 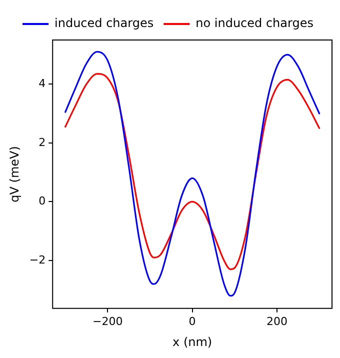 I want to click on y-axis-title: qV (meV), so click(x=14, y=174).